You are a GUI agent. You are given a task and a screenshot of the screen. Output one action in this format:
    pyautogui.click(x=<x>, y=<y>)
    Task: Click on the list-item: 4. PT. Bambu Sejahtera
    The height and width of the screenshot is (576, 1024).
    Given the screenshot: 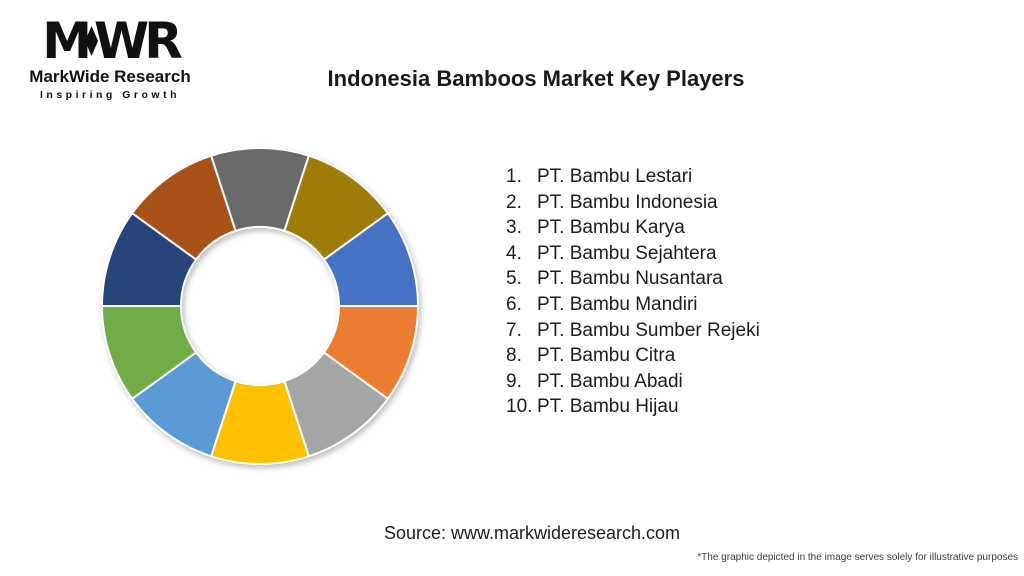 What is the action you would take?
    pyautogui.click(x=633, y=254)
    